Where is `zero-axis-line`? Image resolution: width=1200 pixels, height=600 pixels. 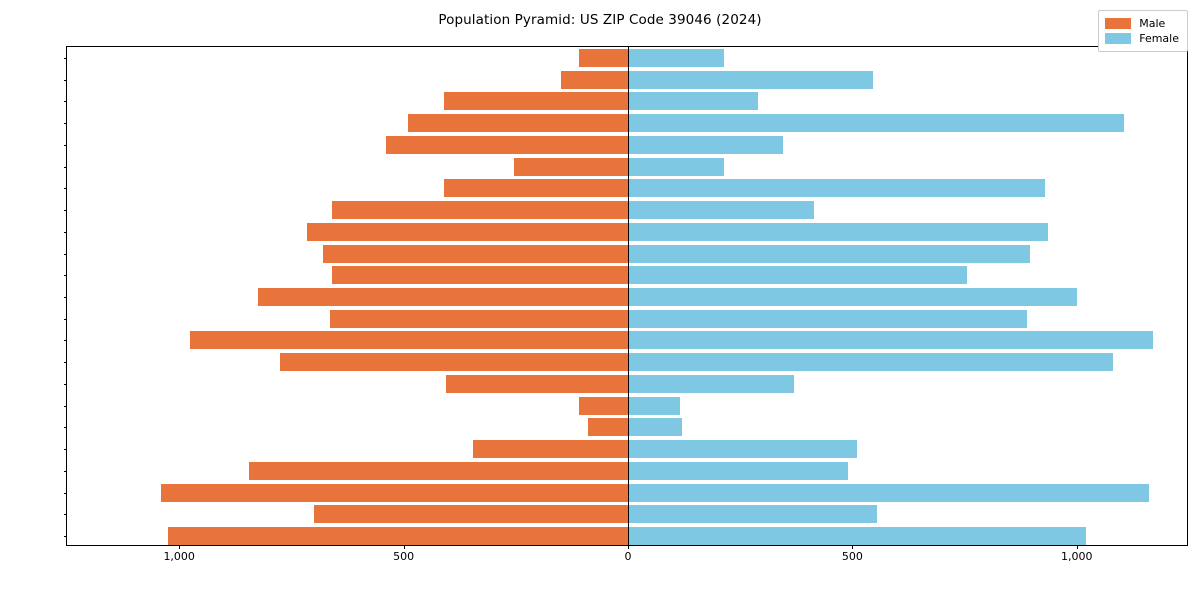
zero-axis-line is located at coordinates (628, 296).